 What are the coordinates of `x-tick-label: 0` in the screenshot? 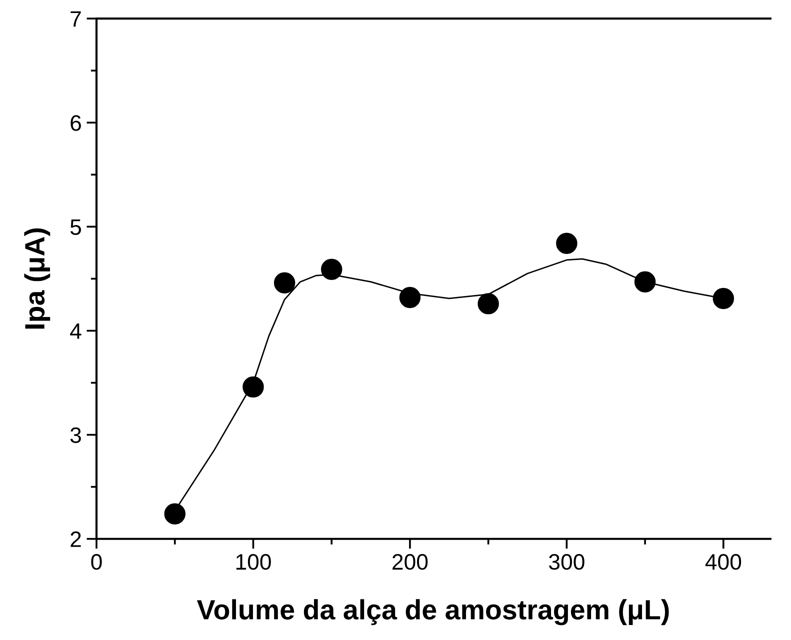 It's located at (96, 562).